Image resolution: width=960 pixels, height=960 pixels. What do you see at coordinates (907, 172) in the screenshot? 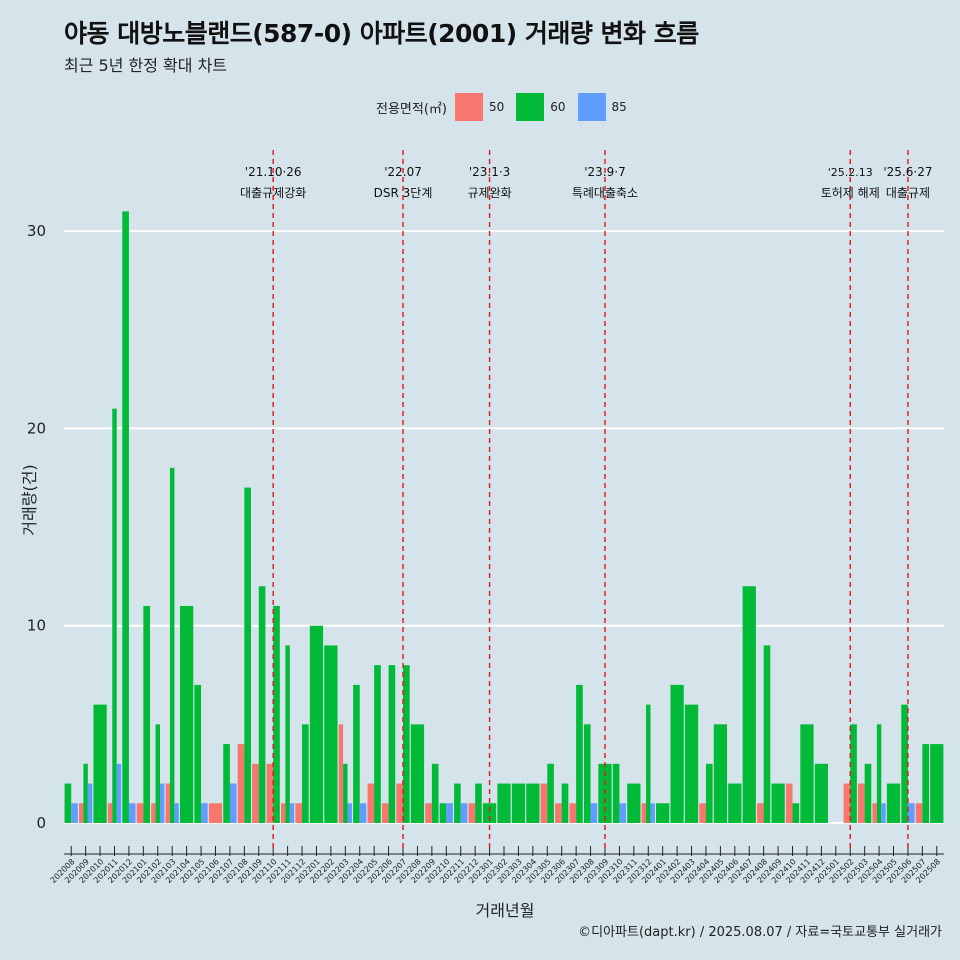
I see `event-date-5: '25.6·27` at bounding box center [907, 172].